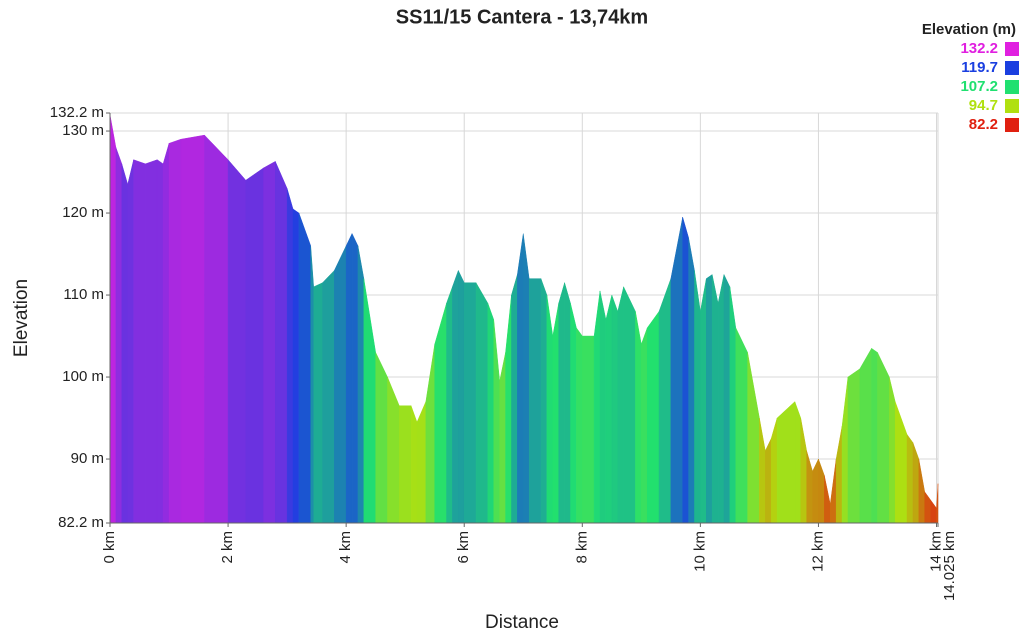 This screenshot has width=1024, height=633. I want to click on chart-title: SS11/15 Cantera - 13,74km, so click(522, 17).